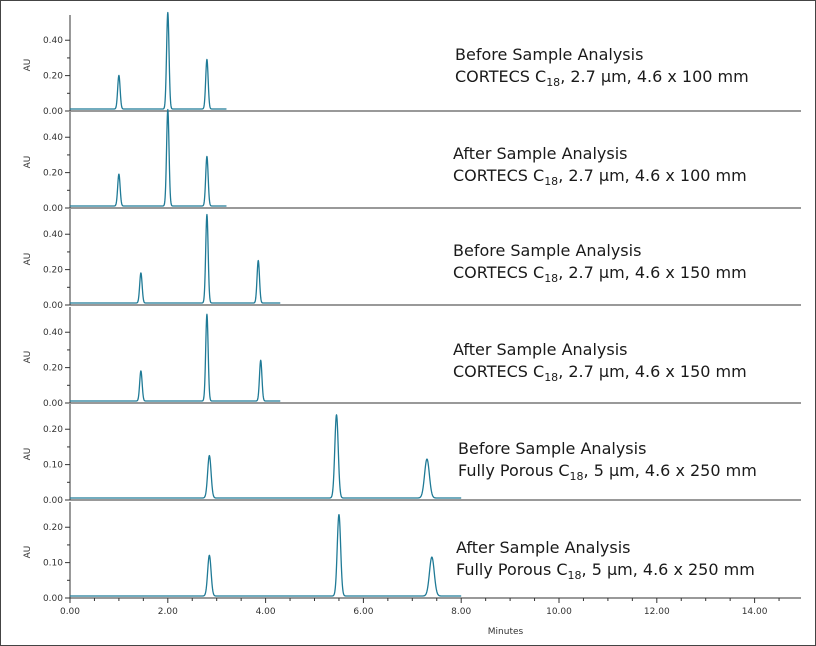 The image size is (816, 646). I want to click on x-tick-label: 4.00, so click(266, 612).